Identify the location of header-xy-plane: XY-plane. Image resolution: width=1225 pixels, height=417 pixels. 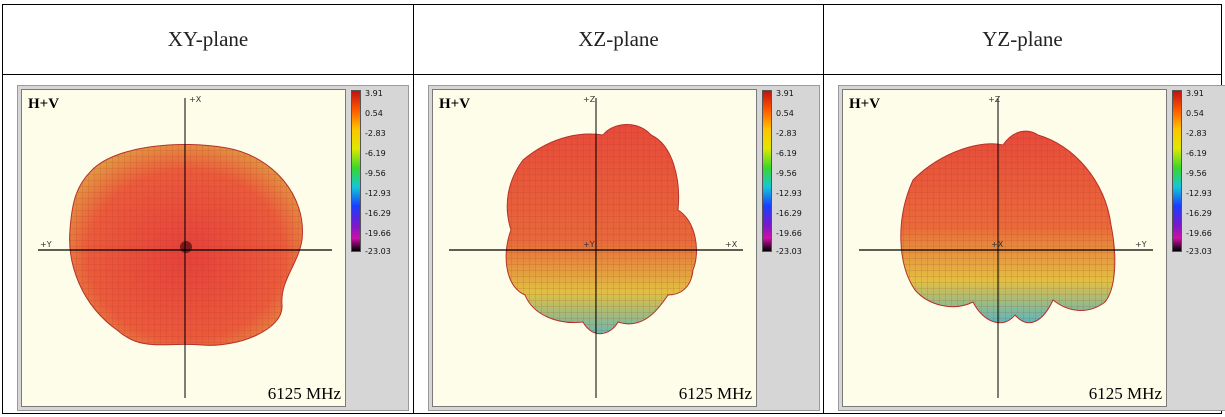
(208, 40).